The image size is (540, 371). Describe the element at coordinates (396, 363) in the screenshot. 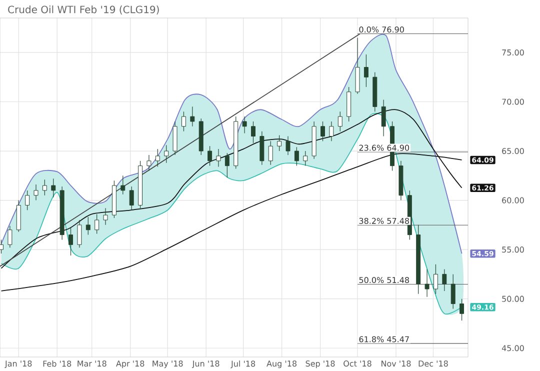

I see `x-tick-label: Nov '18` at that location.